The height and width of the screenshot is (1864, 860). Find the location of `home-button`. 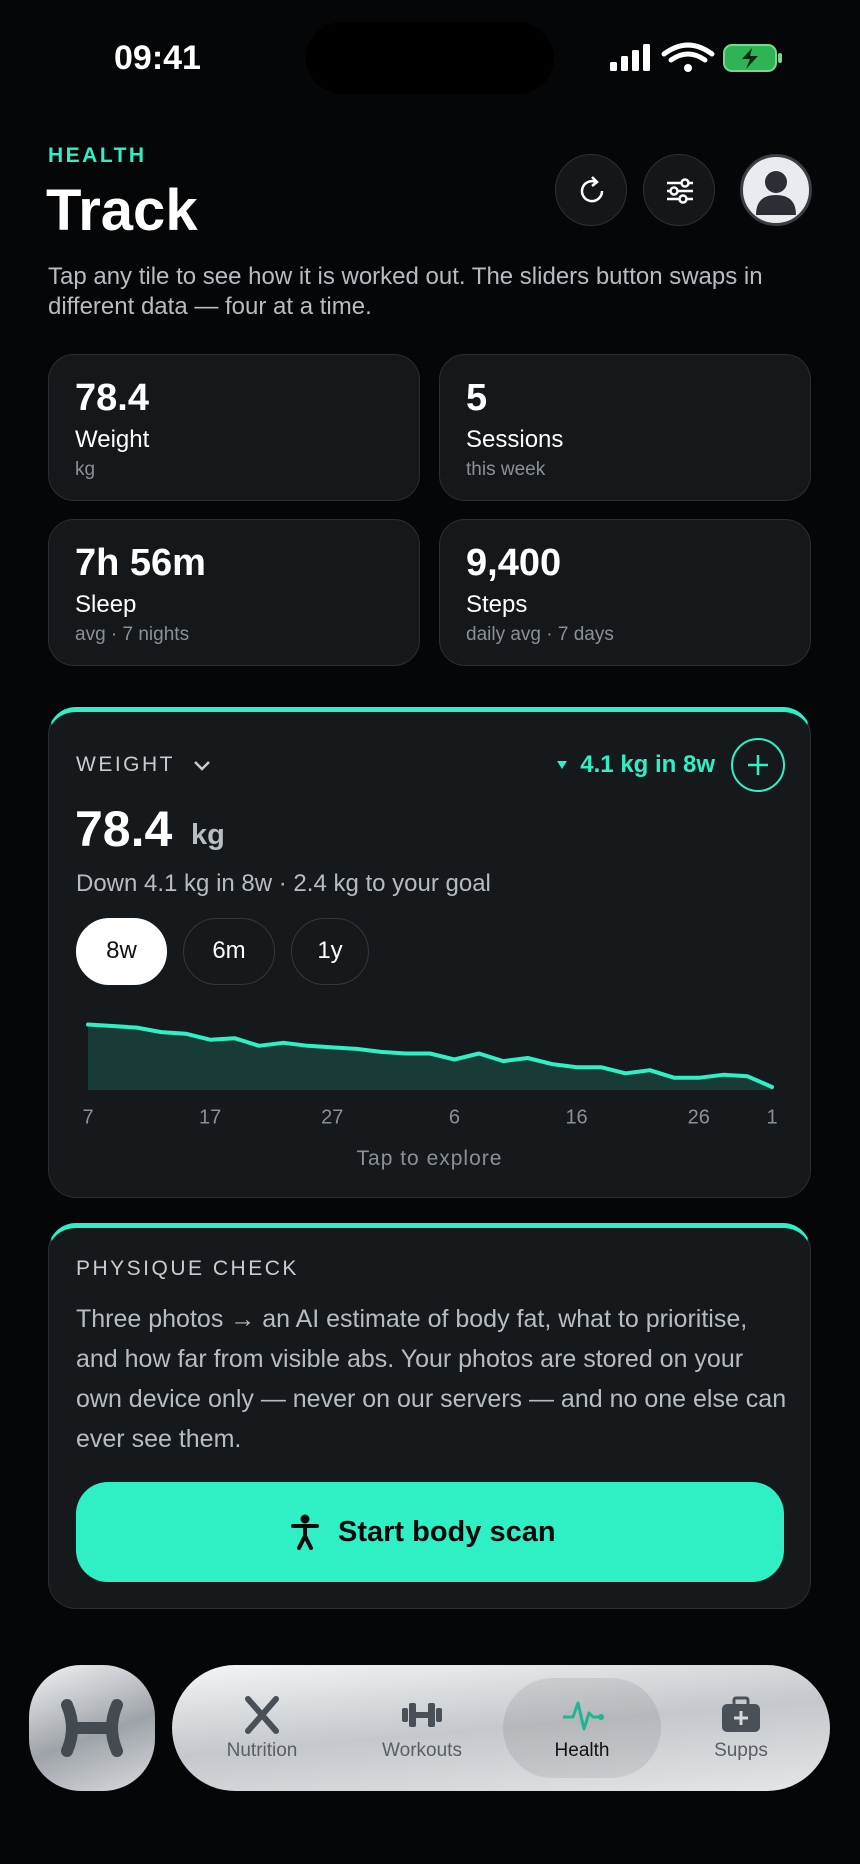

home-button is located at coordinates (92, 1728).